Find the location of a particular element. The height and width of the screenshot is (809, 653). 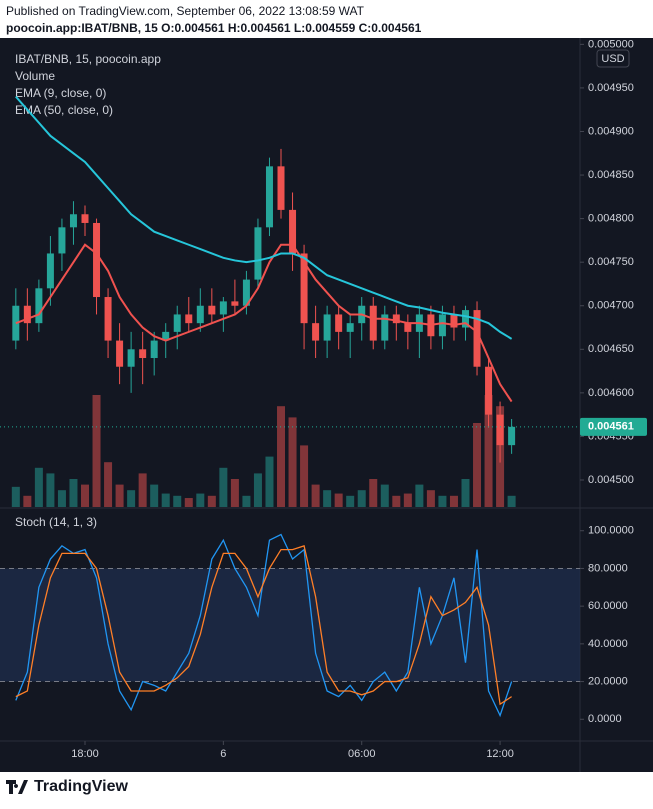

y-tick-label: 0.004950 is located at coordinates (611, 88).